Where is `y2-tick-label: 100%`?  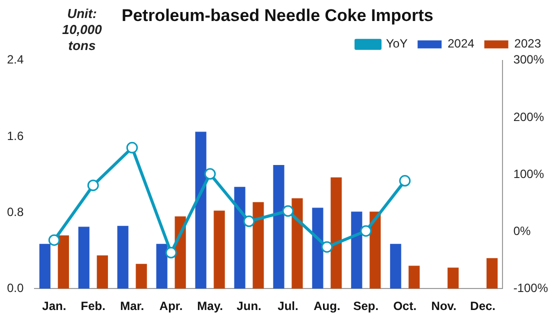
y2-tick-label: 100% is located at coordinates (528, 173).